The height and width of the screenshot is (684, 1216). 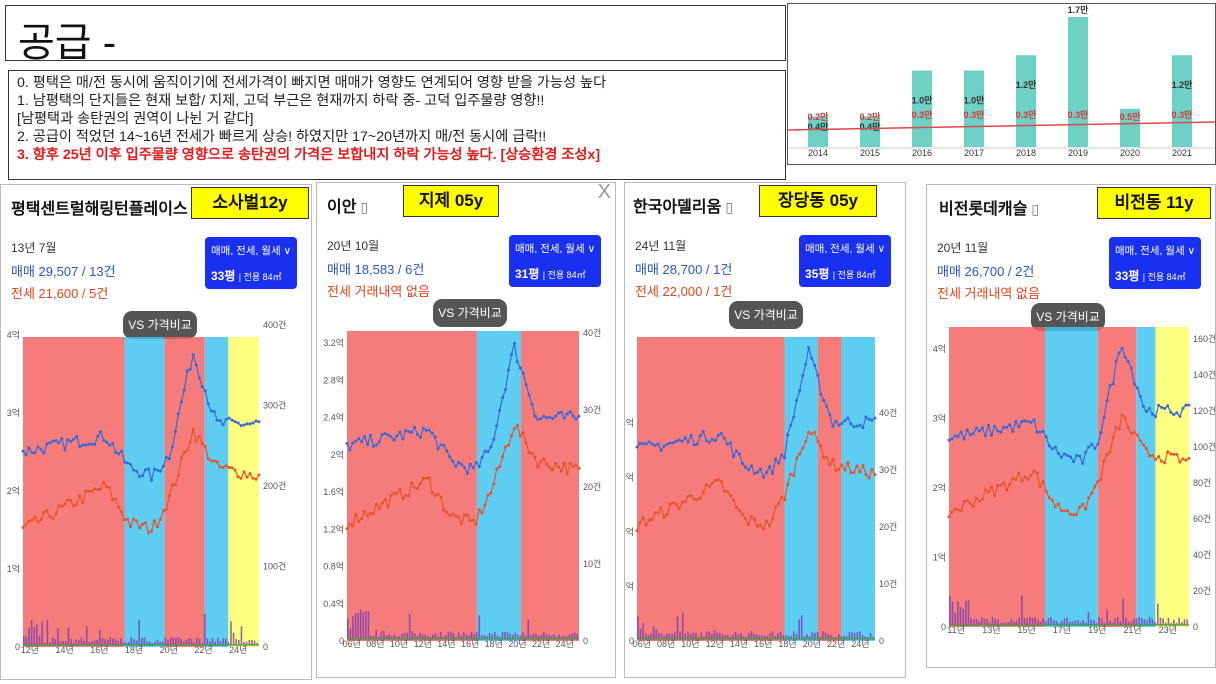 I want to click on supply-bar, so click(x=974, y=108).